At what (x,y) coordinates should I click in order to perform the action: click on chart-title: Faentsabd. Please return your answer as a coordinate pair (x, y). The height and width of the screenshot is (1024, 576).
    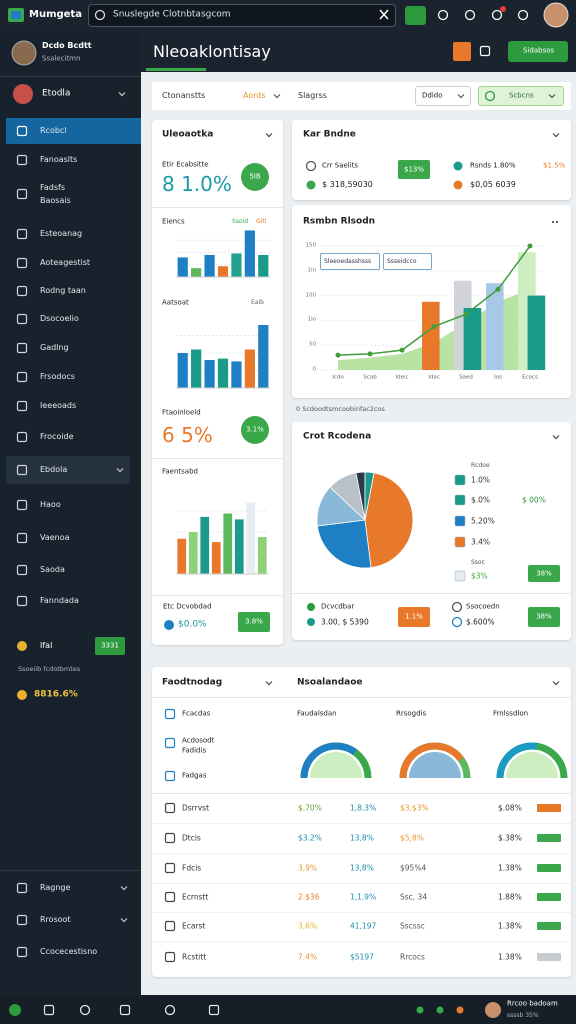
    Looking at the image, I should click on (180, 471).